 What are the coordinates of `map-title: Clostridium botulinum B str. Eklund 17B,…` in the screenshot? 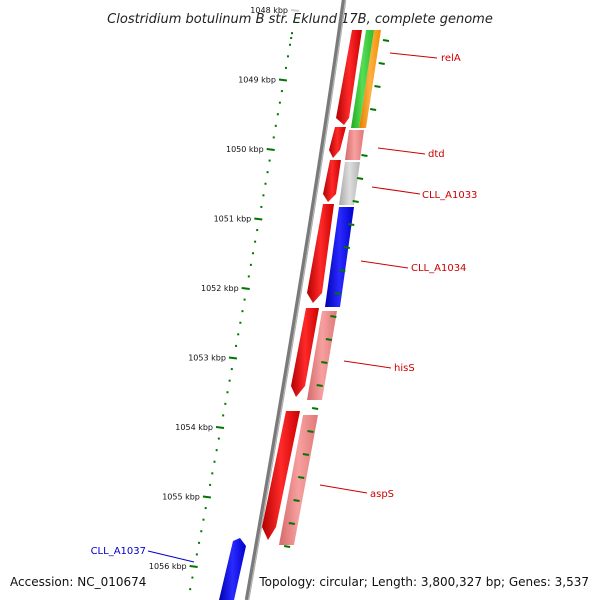 It's located at (300, 19).